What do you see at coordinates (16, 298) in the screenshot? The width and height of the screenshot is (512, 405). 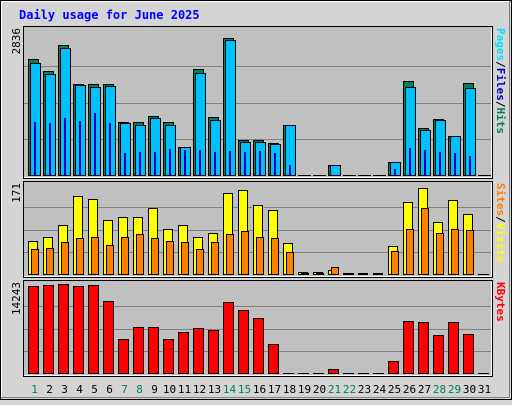 I see `y-max-label: 14243` at bounding box center [16, 298].